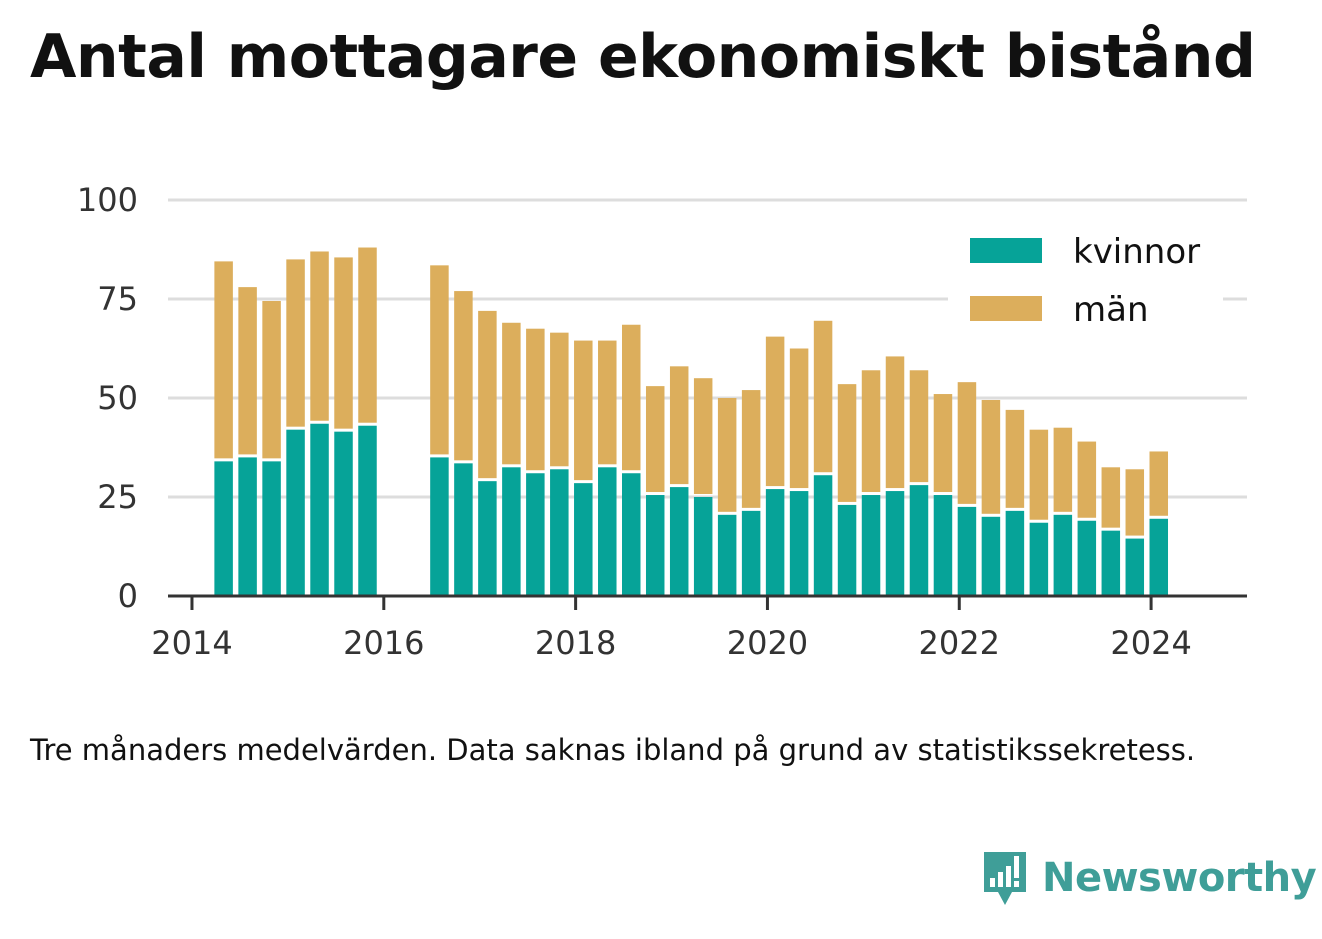  I want to click on x-tick-label: 2022, so click(959, 643).